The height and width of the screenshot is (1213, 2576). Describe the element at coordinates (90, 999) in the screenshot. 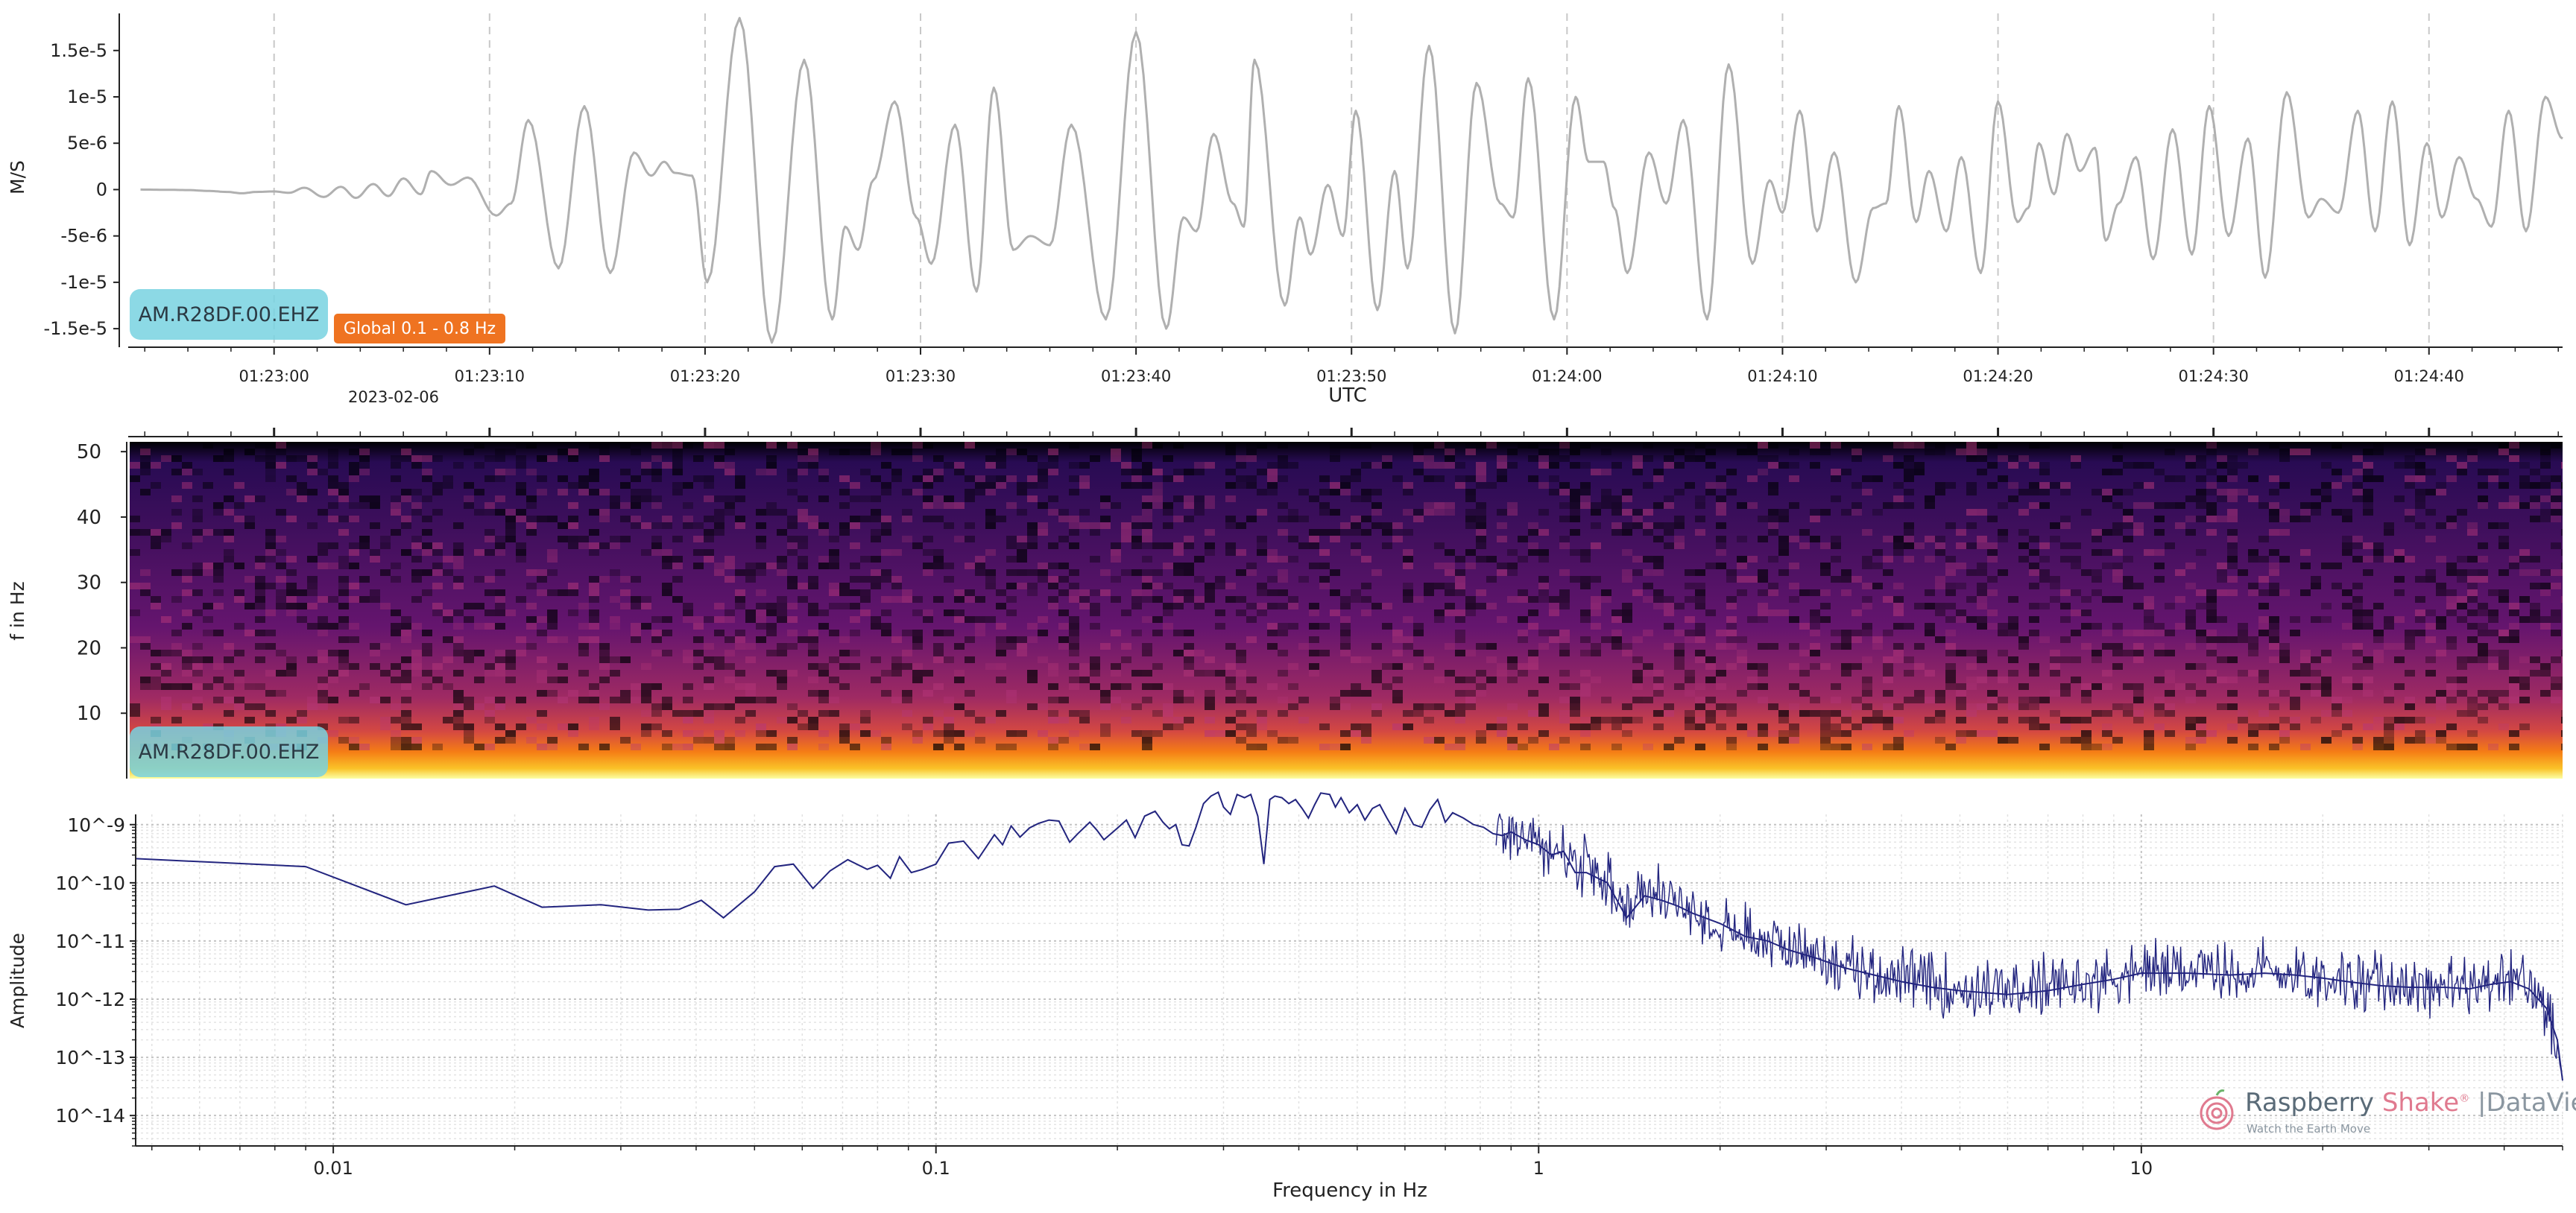

I see `spectrum-y-tick-label: 10^-12` at that location.